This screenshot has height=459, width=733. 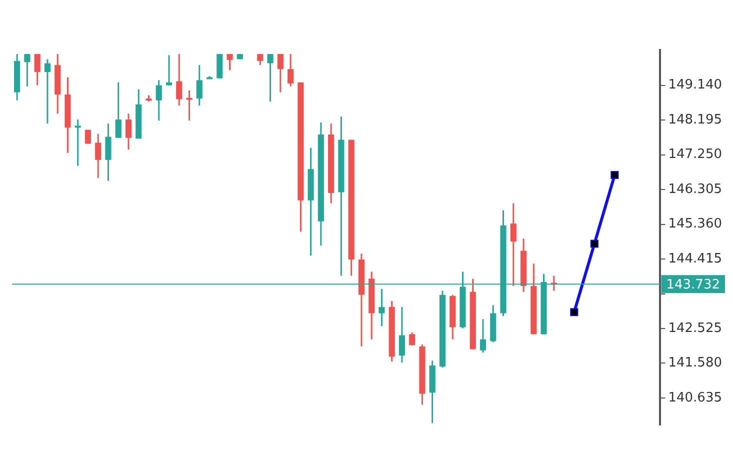 What do you see at coordinates (695, 258) in the screenshot?
I see `y-tick-label: 144.415` at bounding box center [695, 258].